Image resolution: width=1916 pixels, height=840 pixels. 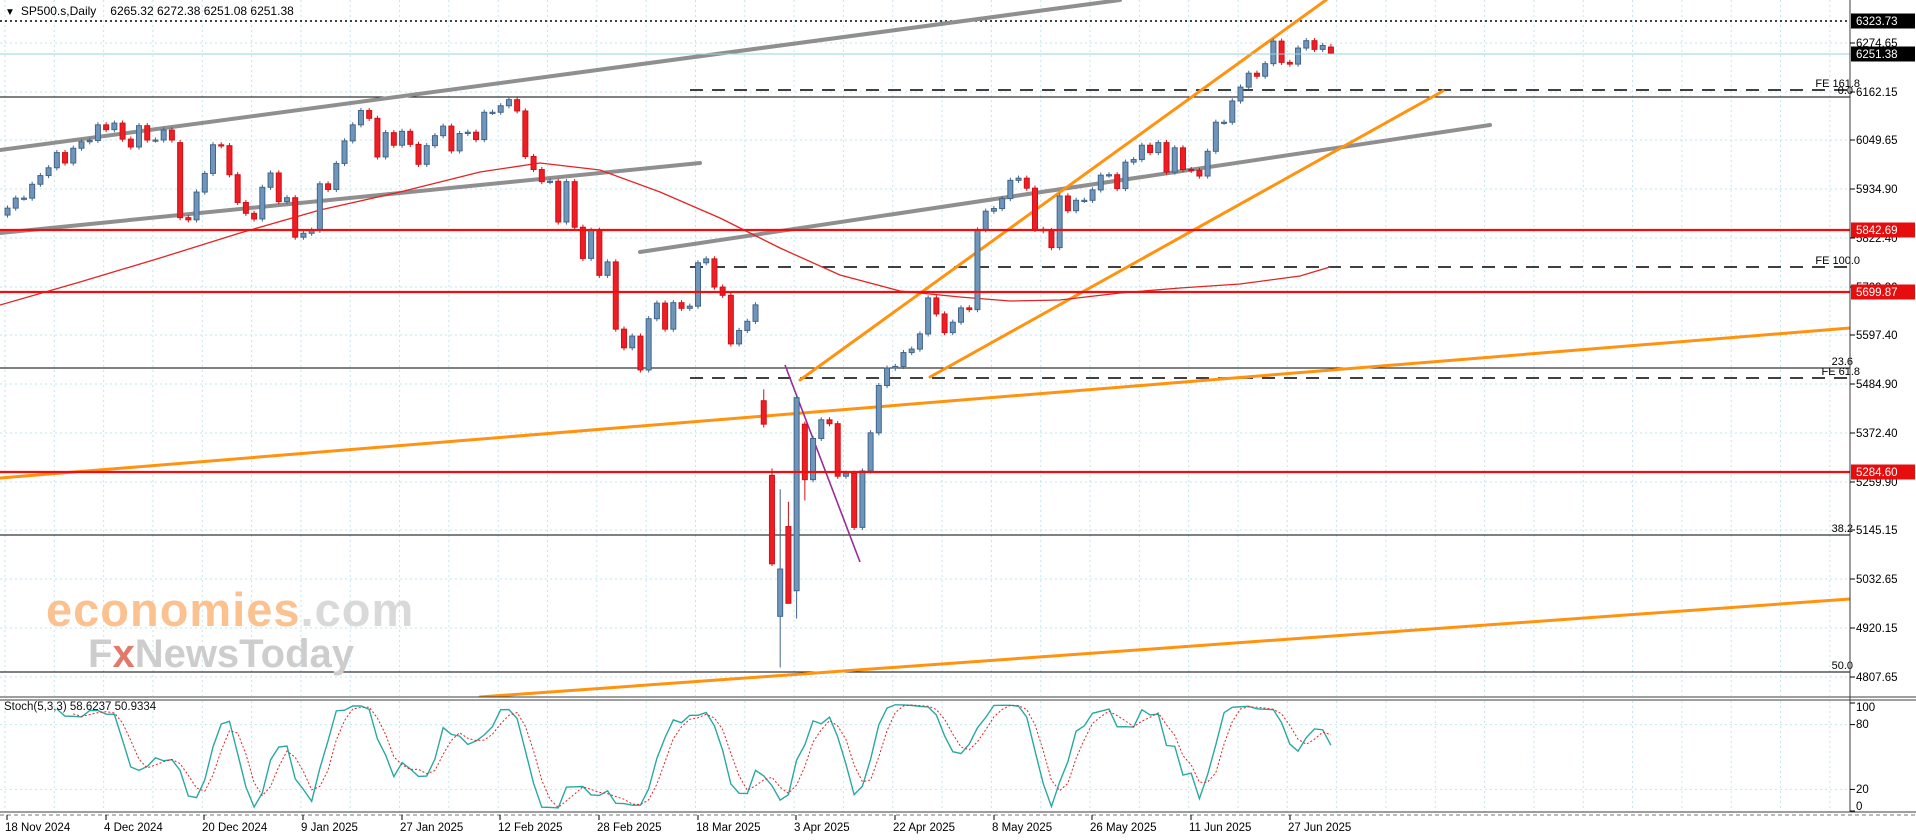 What do you see at coordinates (530, 828) in the screenshot?
I see `svg-text: 12 Feb 2025` at bounding box center [530, 828].